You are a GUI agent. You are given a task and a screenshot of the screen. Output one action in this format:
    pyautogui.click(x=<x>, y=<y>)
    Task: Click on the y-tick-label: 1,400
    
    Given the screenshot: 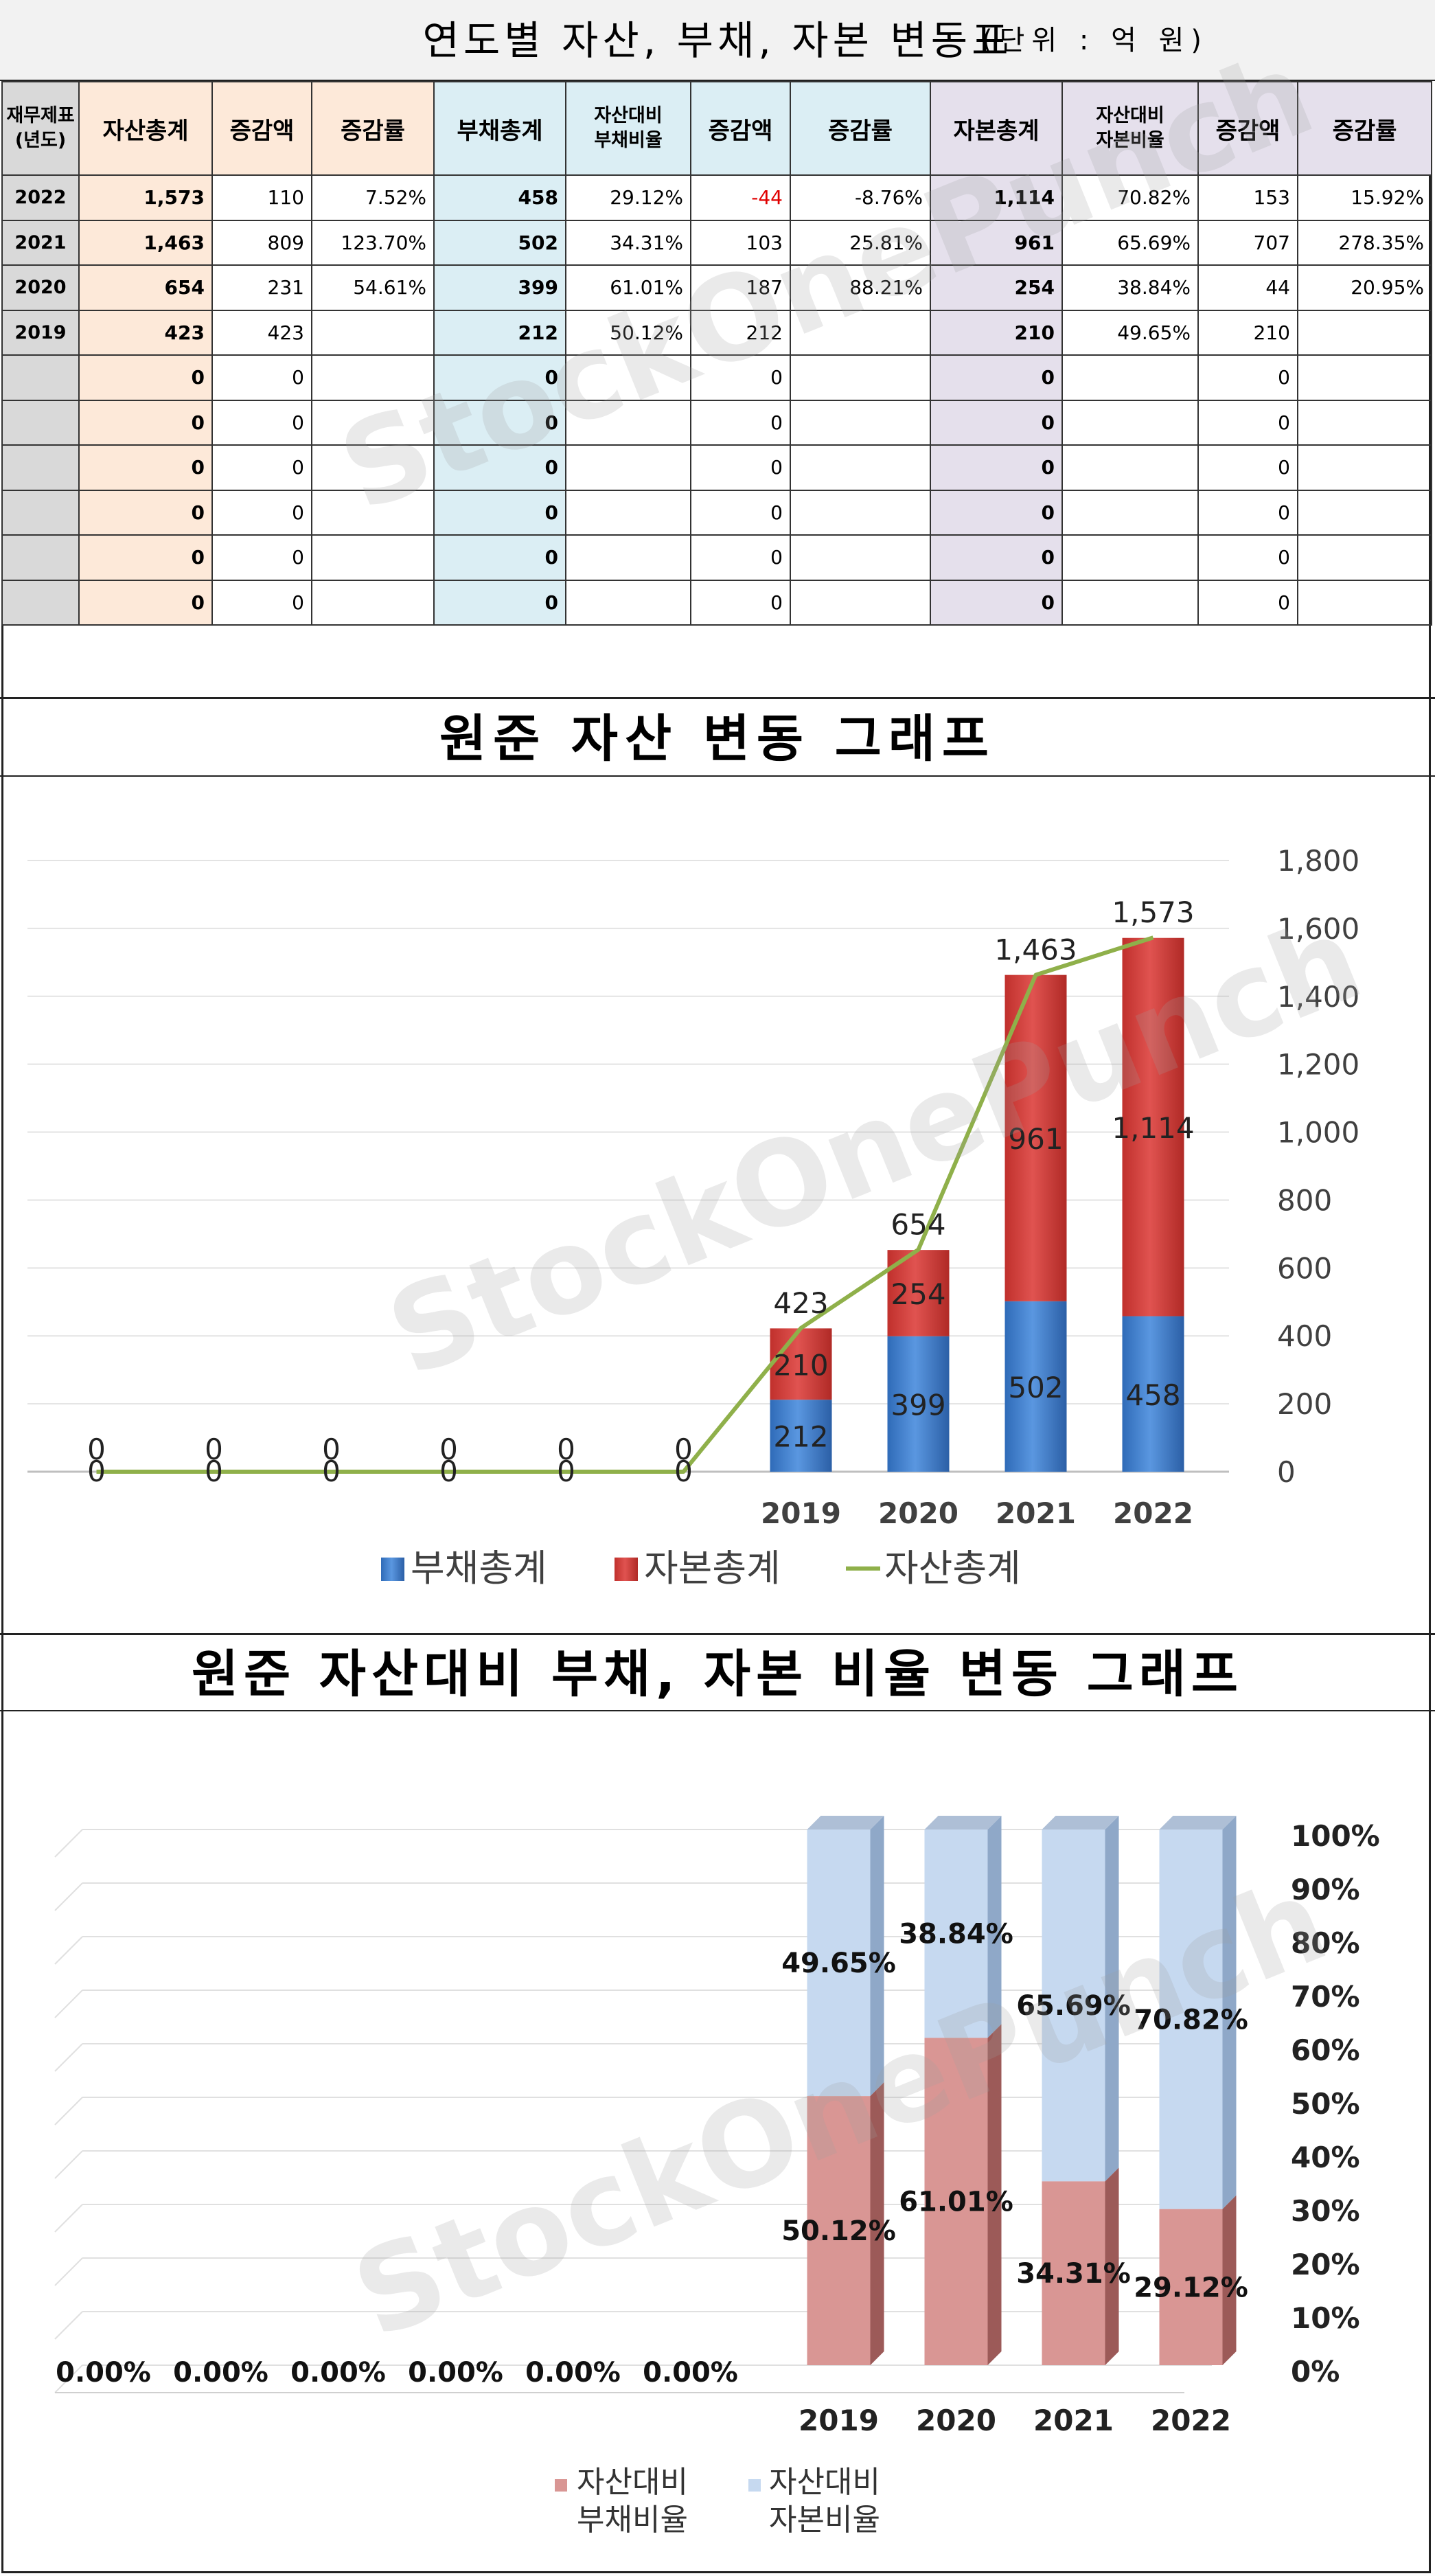 What is the action you would take?
    pyautogui.click(x=1318, y=997)
    